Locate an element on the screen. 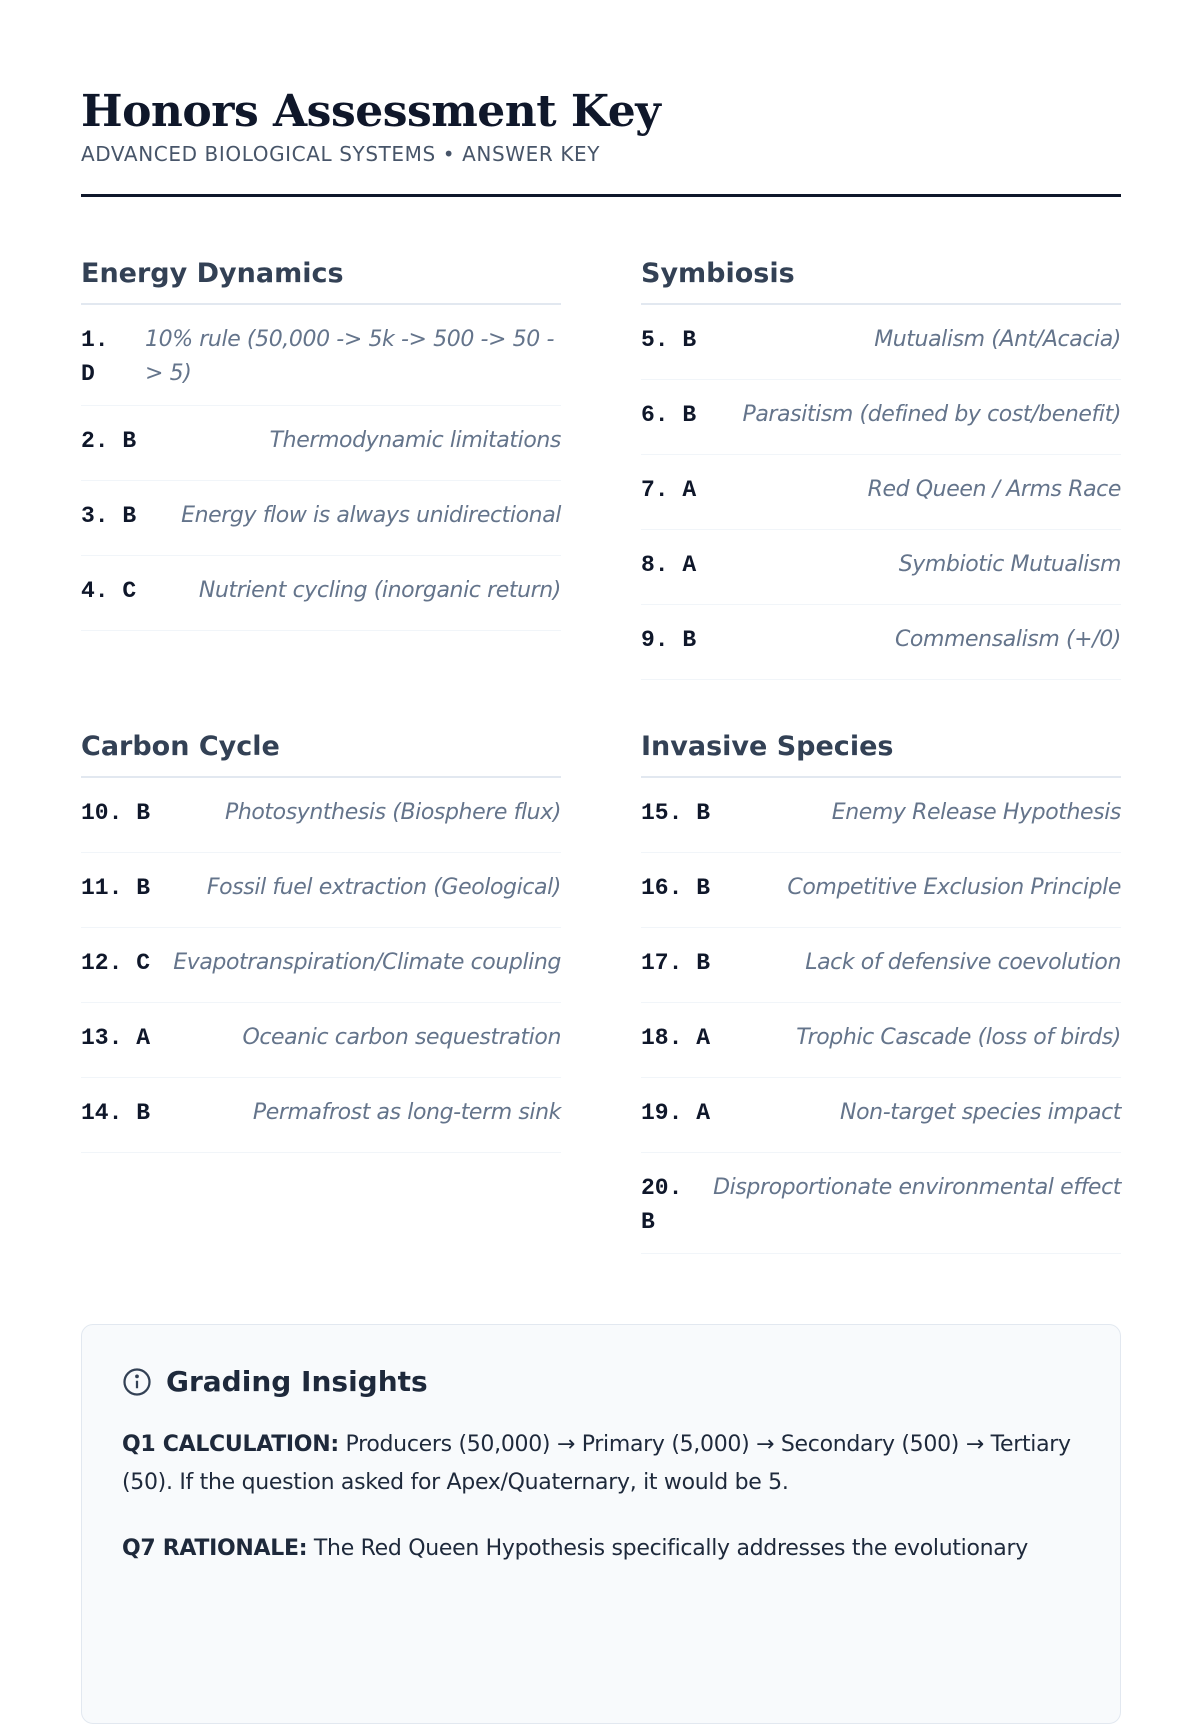 This screenshot has width=1200, height=1724. answer-explanation: Parasitism (defined by cost/benefit) is located at coordinates (931, 414).